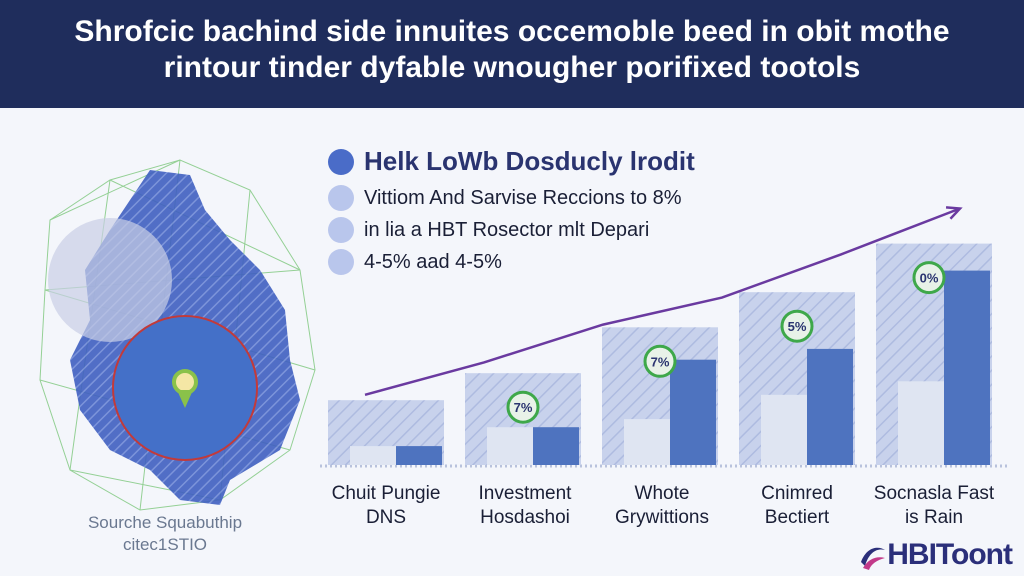  What do you see at coordinates (523, 197) in the screenshot?
I see `bullet-item-text: Vittiom And Sarvise Reccions to 8%` at bounding box center [523, 197].